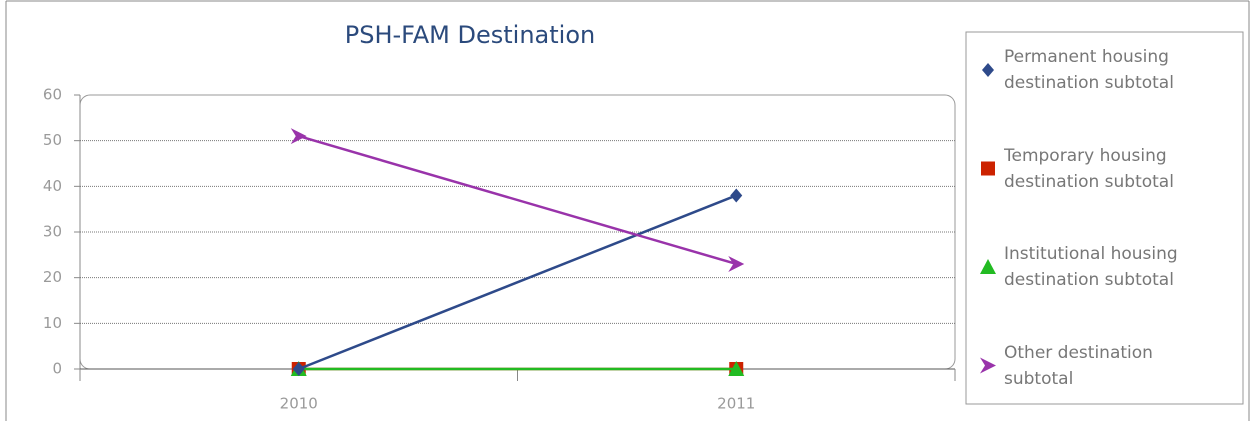 This screenshot has height=421, width=1251. I want to click on legend-text-box: Other destination subtotal, so click(1078, 365).